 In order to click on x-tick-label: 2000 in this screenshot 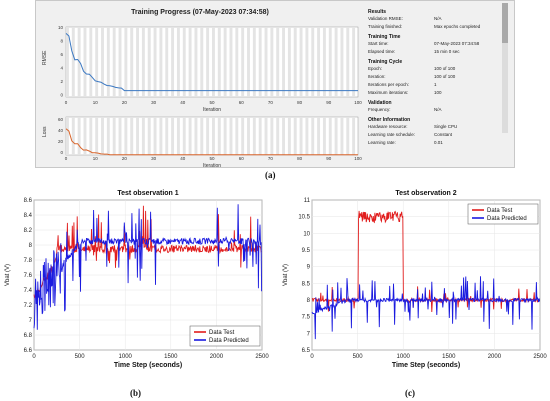, I will do `click(495, 357)`.